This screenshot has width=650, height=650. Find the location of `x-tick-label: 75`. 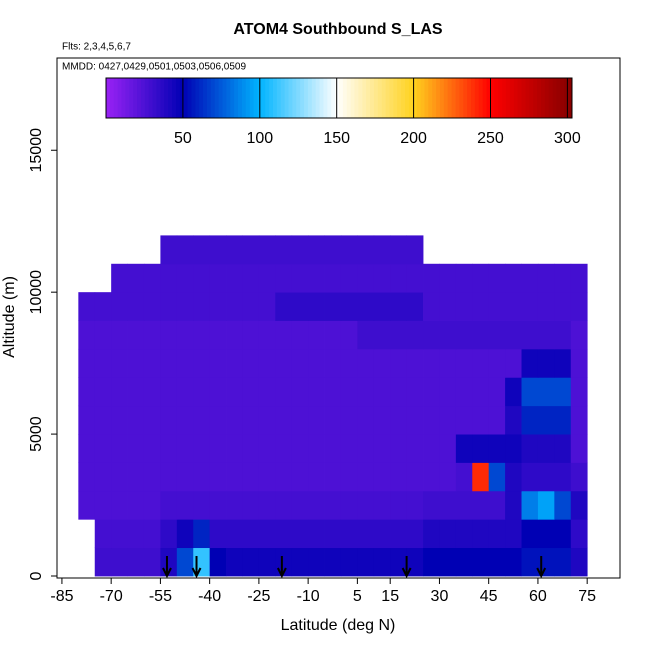

x-tick-label: 75 is located at coordinates (587, 596).